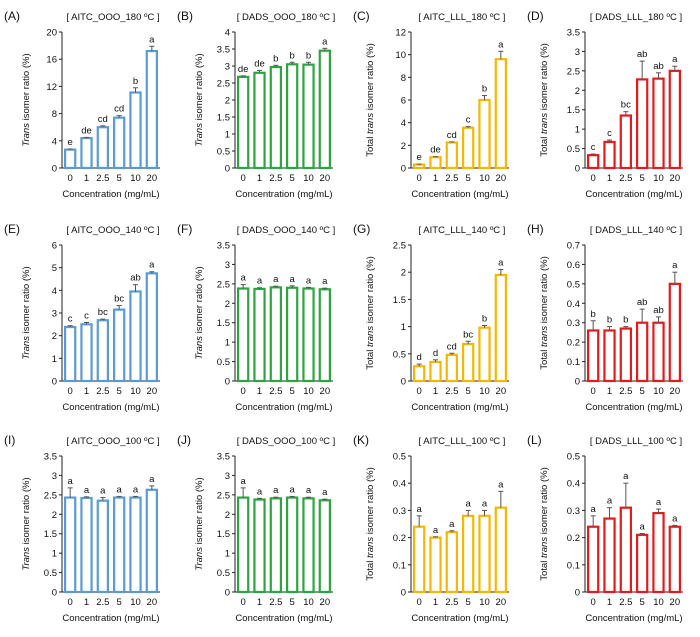  I want to click on panel-title: [ DADS_OOO_140 ºC ], so click(286, 230).